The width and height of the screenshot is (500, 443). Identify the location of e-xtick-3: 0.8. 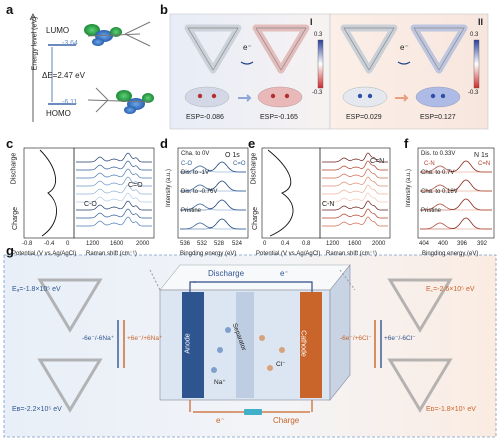
(306, 244).